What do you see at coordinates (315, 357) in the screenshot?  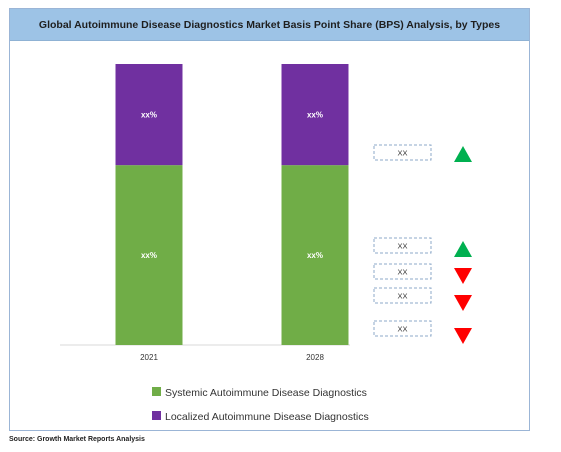 I see `x-tick-label-2028: 2028` at bounding box center [315, 357].